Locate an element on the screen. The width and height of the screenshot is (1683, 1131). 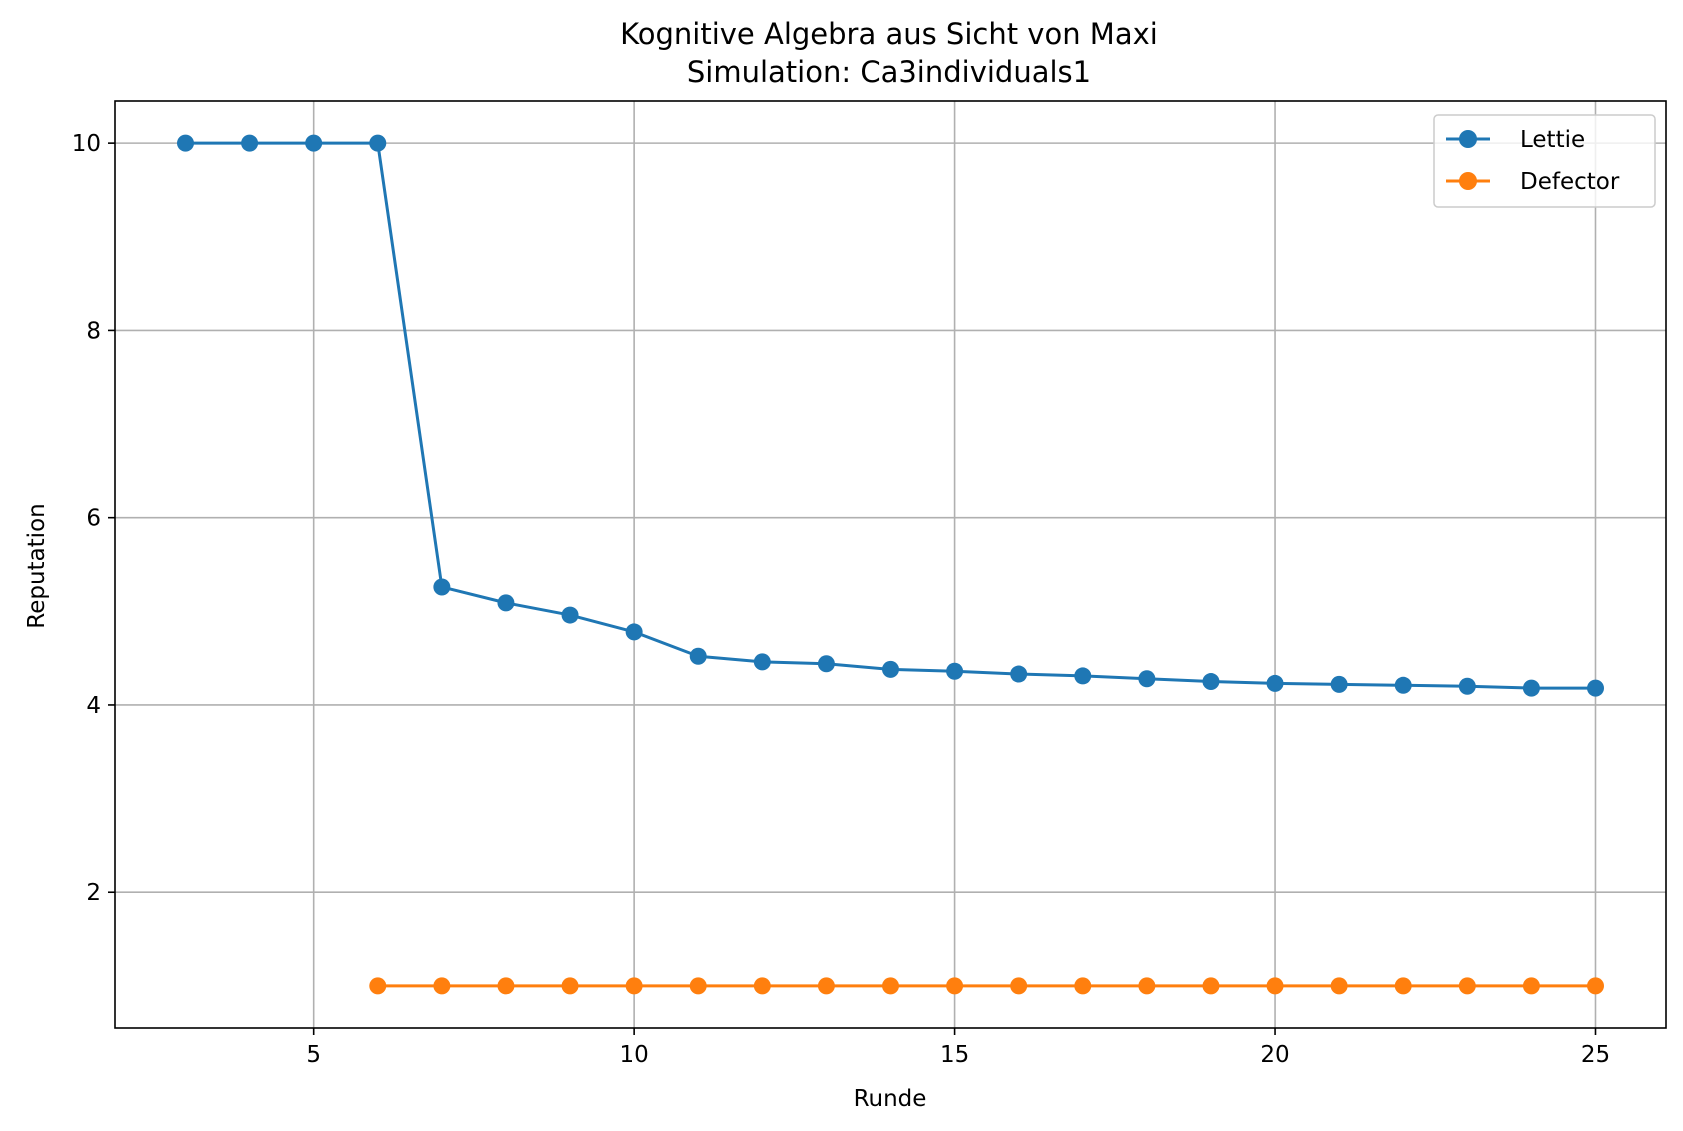
x-tick-label: 10 is located at coordinates (633, 1055).